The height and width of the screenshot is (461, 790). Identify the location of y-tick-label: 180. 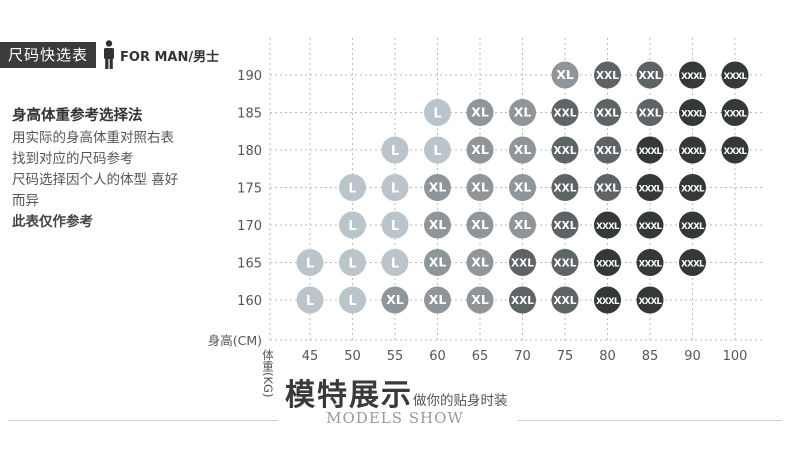
(249, 151).